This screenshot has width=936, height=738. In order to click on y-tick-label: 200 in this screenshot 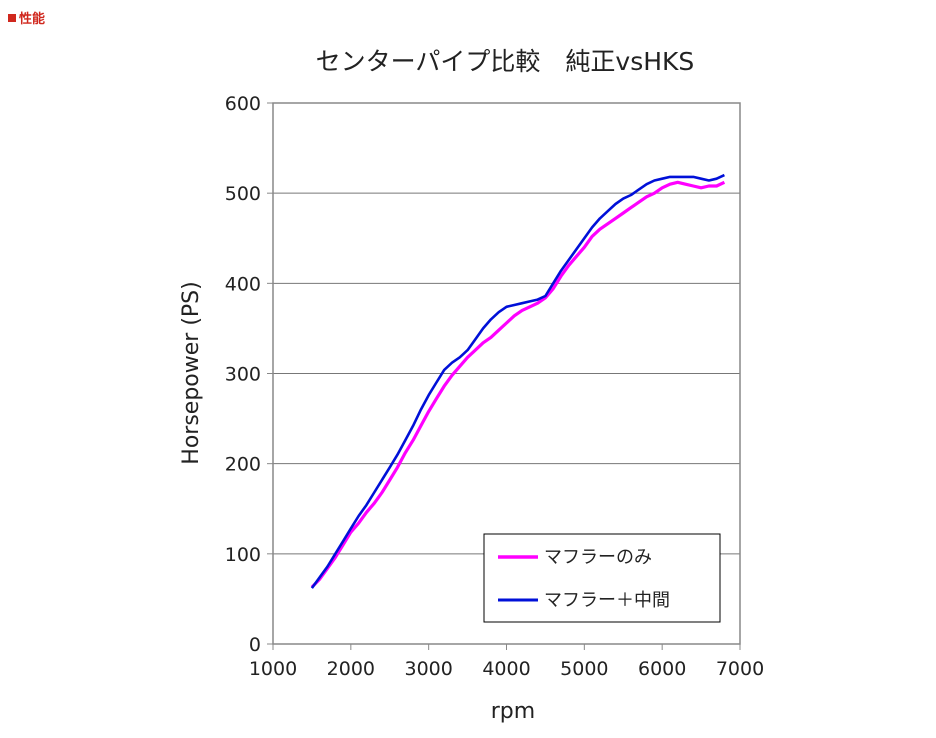, I will do `click(243, 465)`.